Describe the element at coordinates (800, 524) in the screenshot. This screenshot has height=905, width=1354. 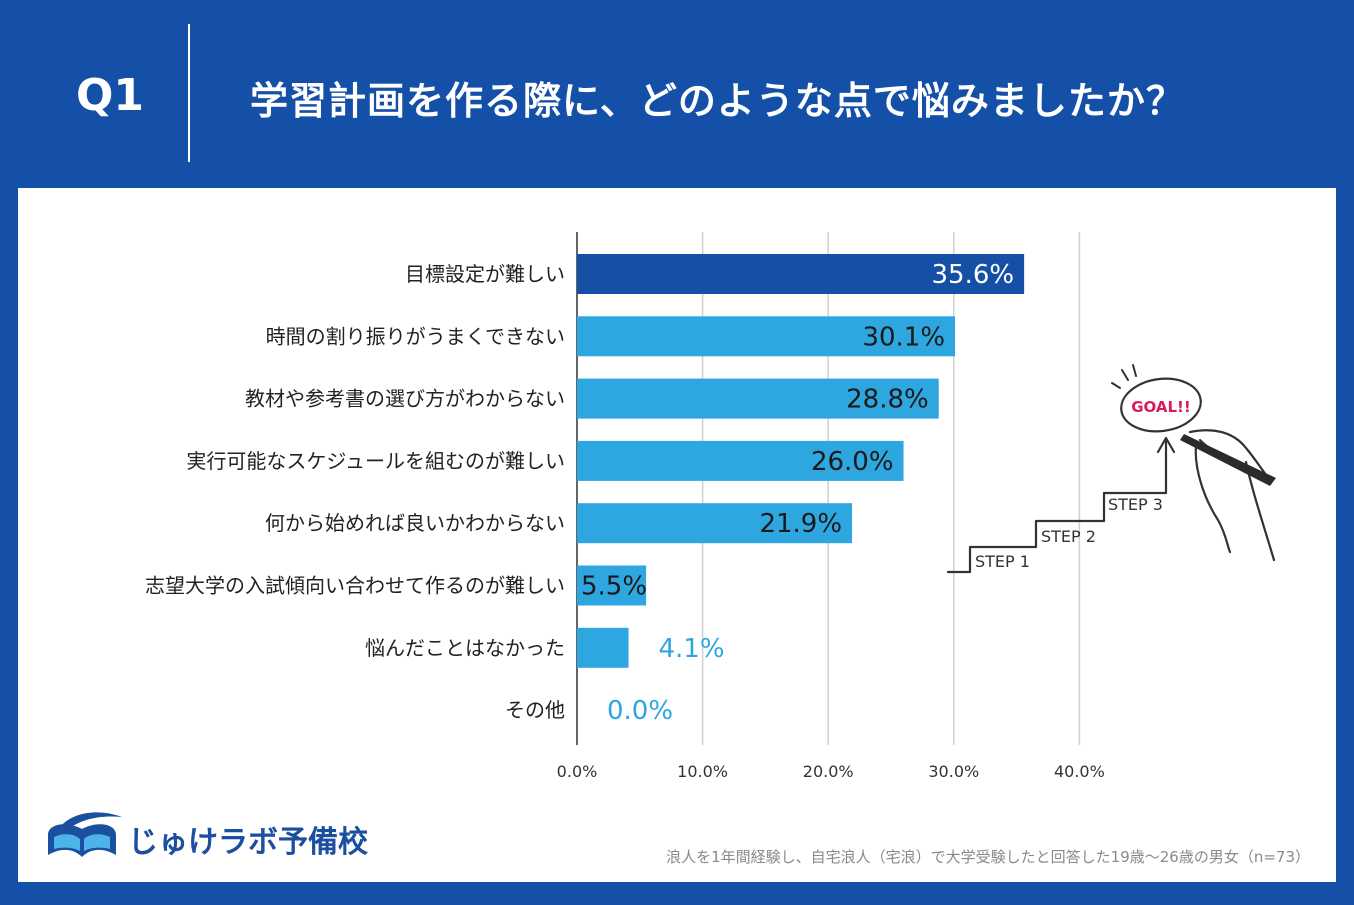
I see `value-label: 21.9%` at that location.